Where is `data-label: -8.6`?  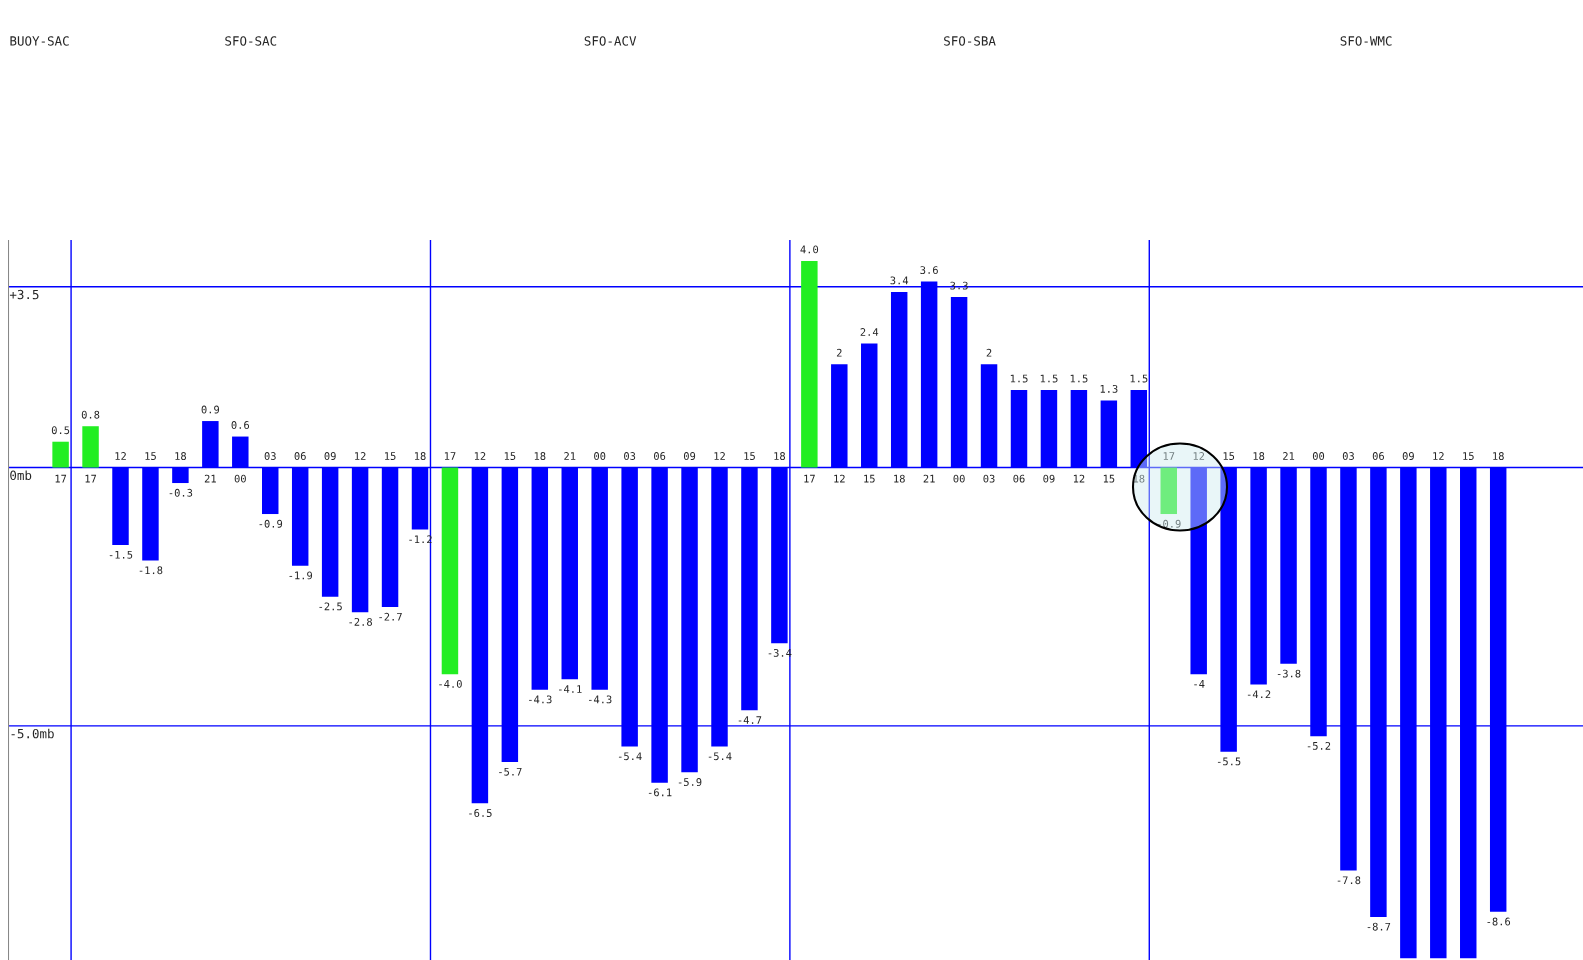 data-label: -8.6 is located at coordinates (1499, 921).